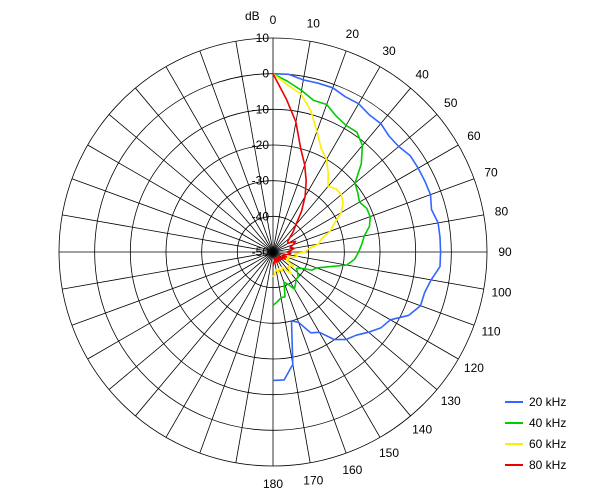 This screenshot has width=600, height=495. What do you see at coordinates (261, 216) in the screenshot?
I see `radial-tick-label: -40` at bounding box center [261, 216].